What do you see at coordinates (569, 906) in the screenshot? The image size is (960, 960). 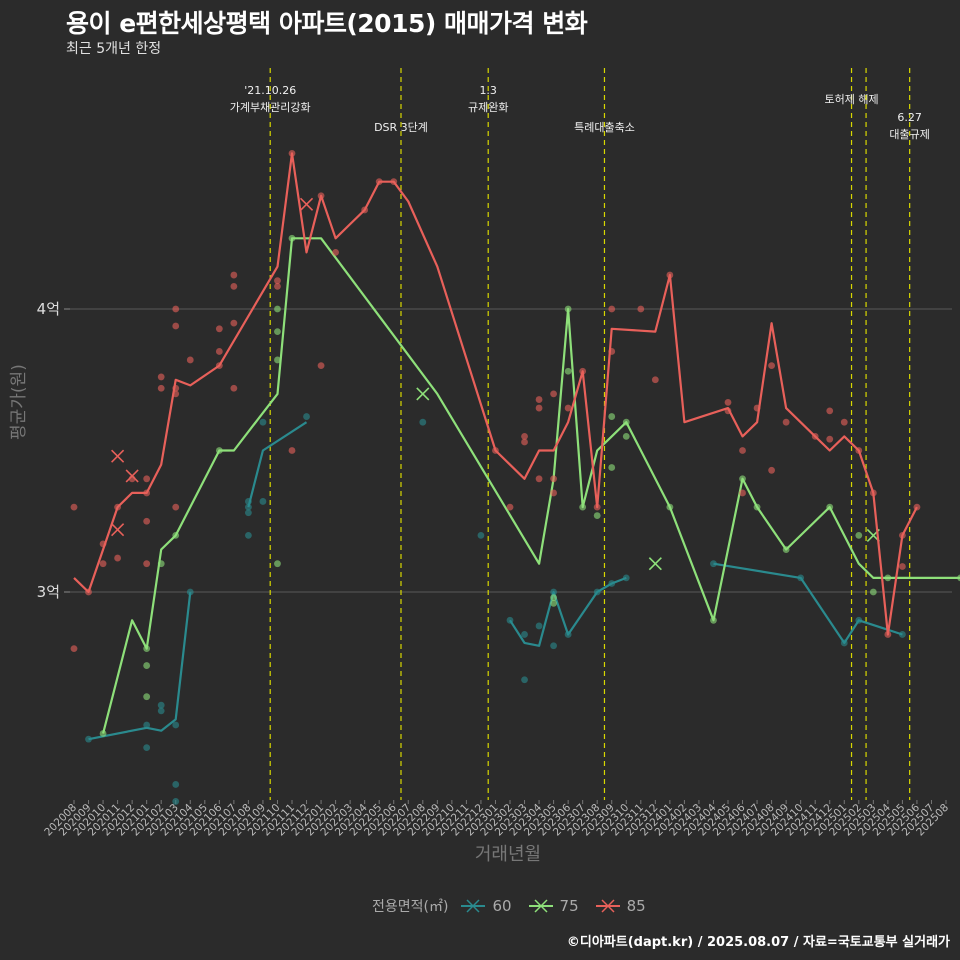 I see `legend-label-75: 75` at bounding box center [569, 906].